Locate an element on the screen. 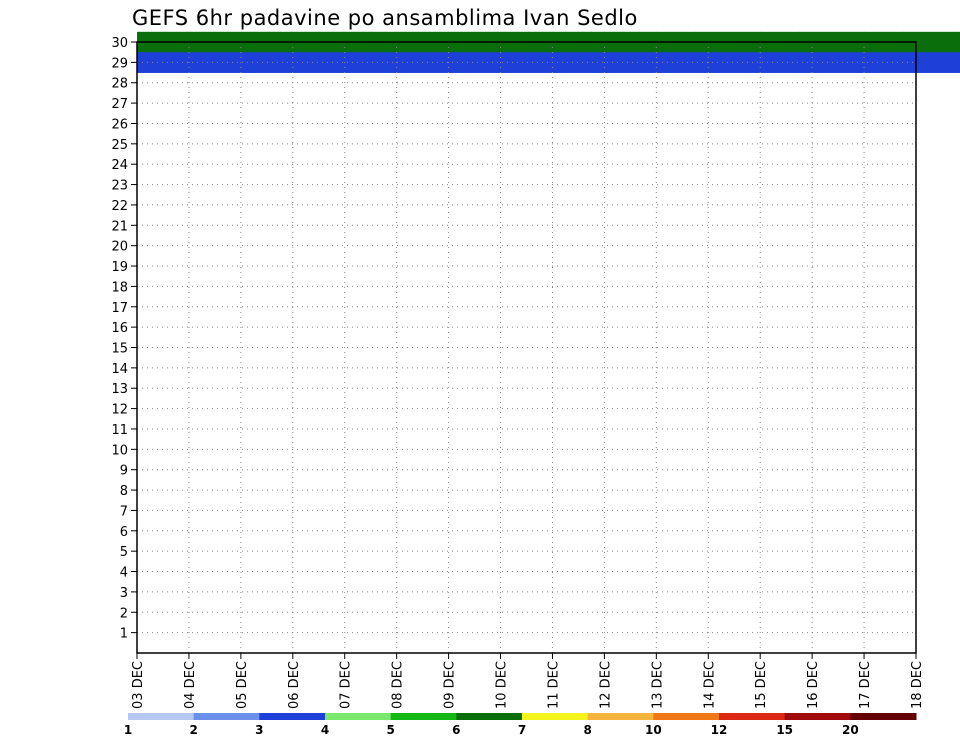 The height and width of the screenshot is (742, 960). y-tick-label: 12 is located at coordinates (119, 410).